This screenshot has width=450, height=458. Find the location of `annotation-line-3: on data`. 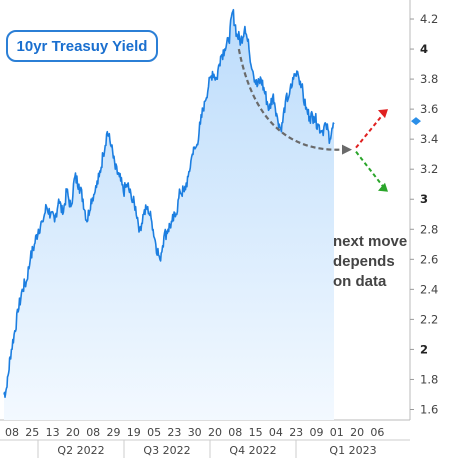

annotation-line-3: on data is located at coordinates (360, 281).